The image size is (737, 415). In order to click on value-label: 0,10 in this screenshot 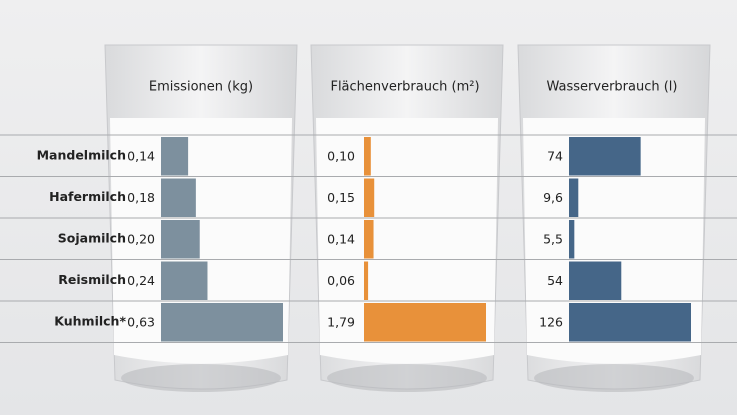, I will do `click(341, 155)`.